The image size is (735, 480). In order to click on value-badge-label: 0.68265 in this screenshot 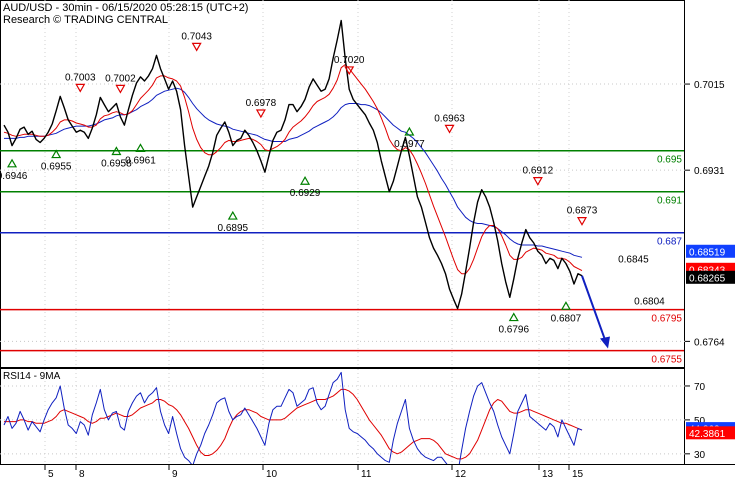, I will do `click(707, 278)`.